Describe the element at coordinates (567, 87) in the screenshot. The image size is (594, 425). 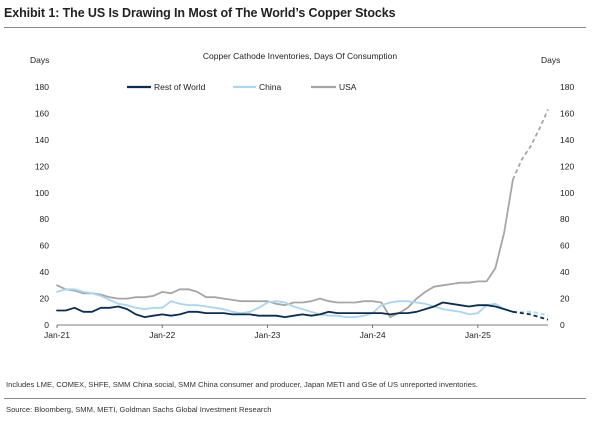
I see `y-tick-label-right: 180` at that location.